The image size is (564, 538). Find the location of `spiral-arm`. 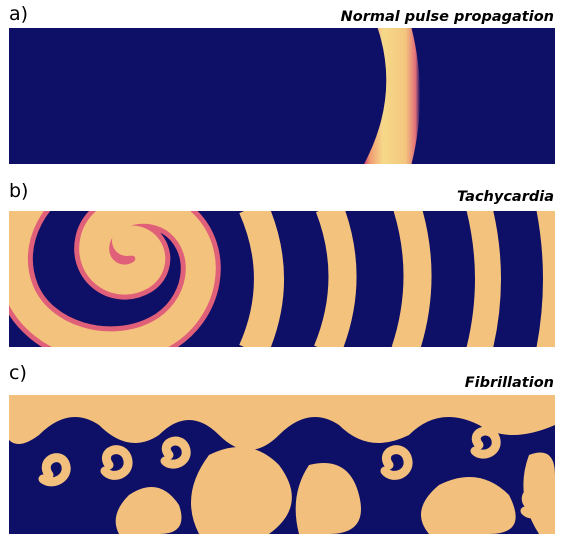

spiral-arm is located at coordinates (112, 279).